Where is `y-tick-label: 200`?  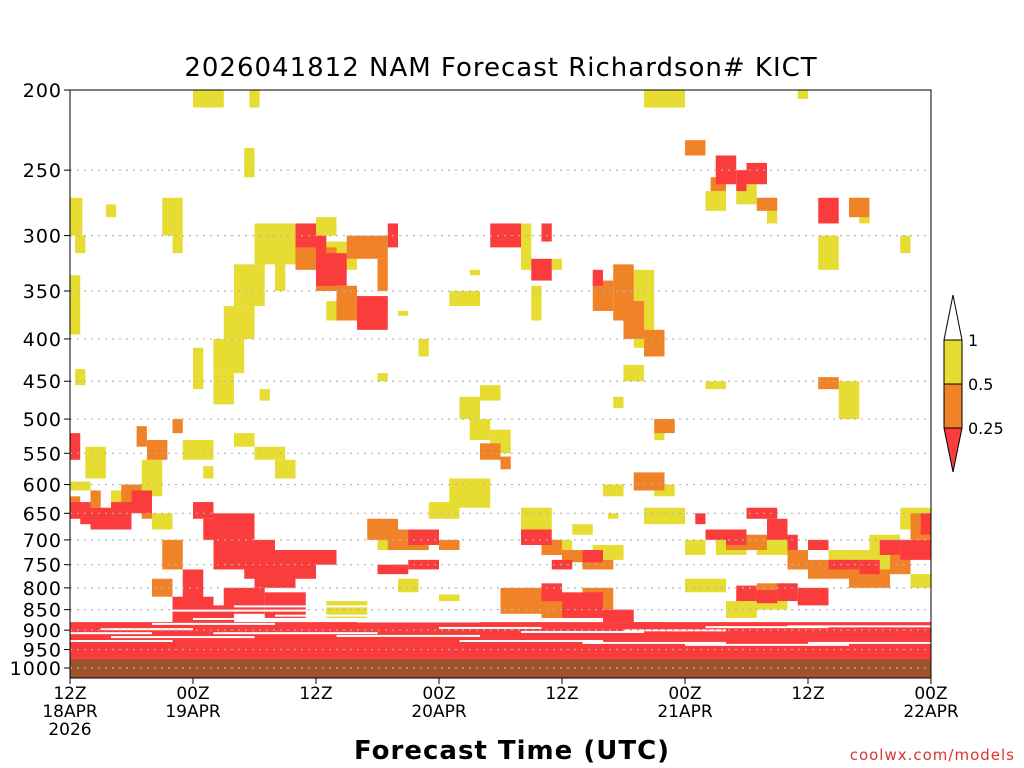
y-tick-label: 200 is located at coordinates (42, 91).